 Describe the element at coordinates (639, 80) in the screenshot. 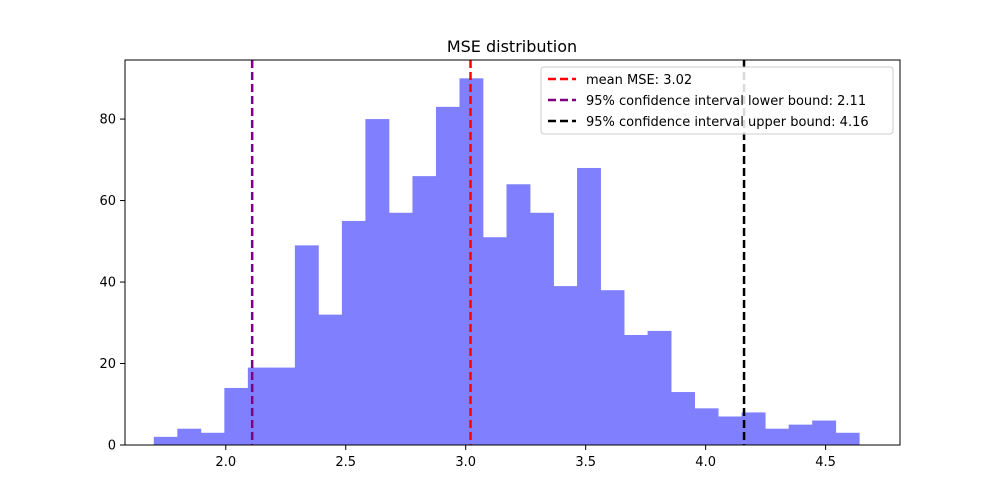

I see `legend-label: mean MSE: 3.02` at that location.